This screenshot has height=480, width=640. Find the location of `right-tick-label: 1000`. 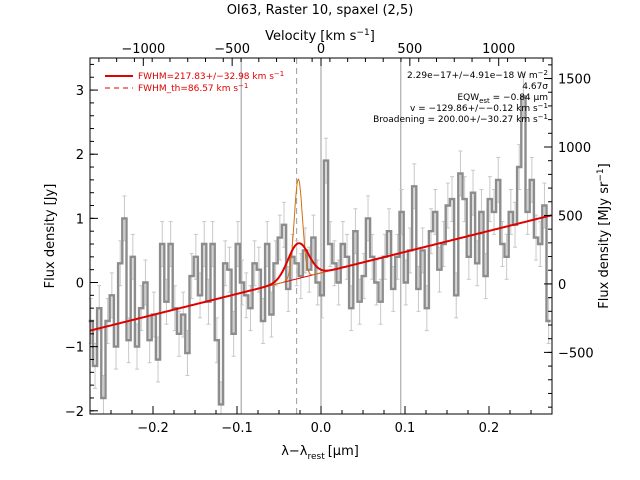

right-tick-label: 1000 is located at coordinates (574, 148).